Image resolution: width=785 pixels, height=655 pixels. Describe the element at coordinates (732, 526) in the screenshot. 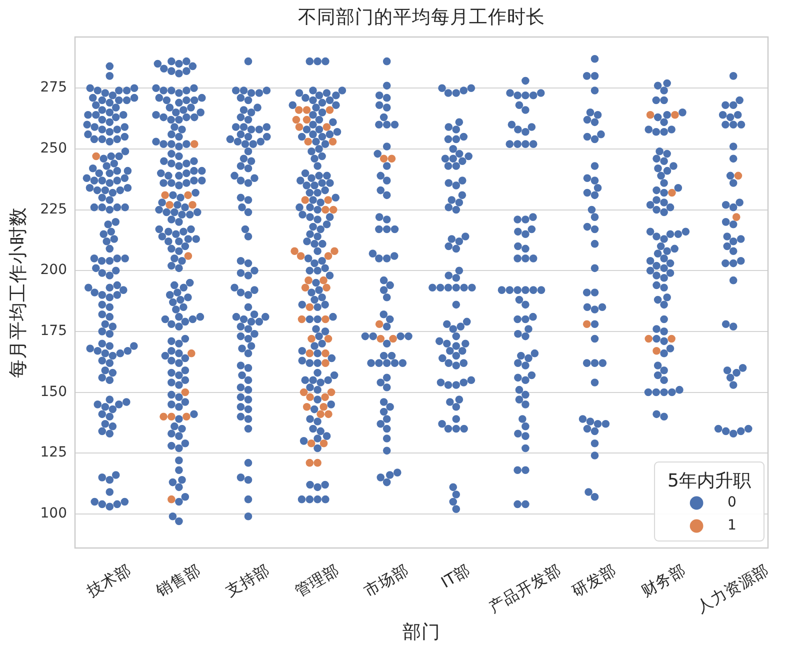

I see `legend-label: 1` at that location.